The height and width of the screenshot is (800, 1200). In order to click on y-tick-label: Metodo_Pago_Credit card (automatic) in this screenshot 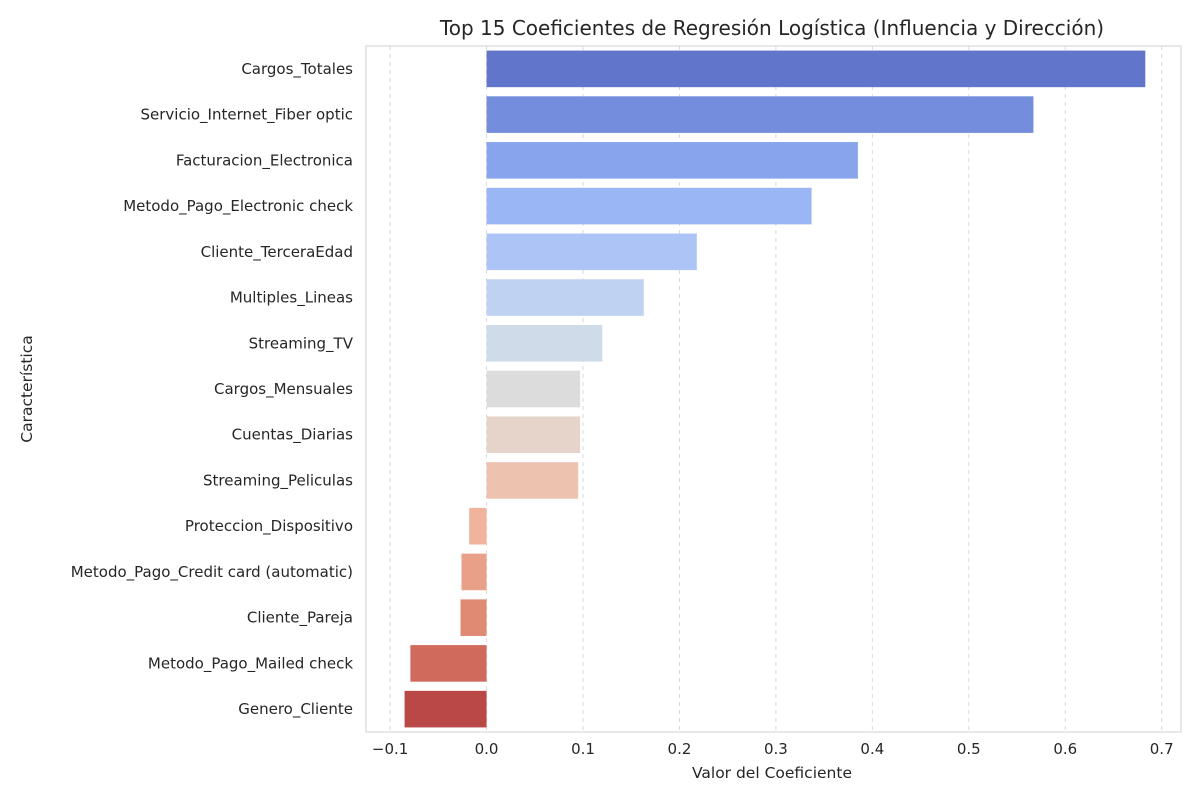, I will do `click(212, 572)`.